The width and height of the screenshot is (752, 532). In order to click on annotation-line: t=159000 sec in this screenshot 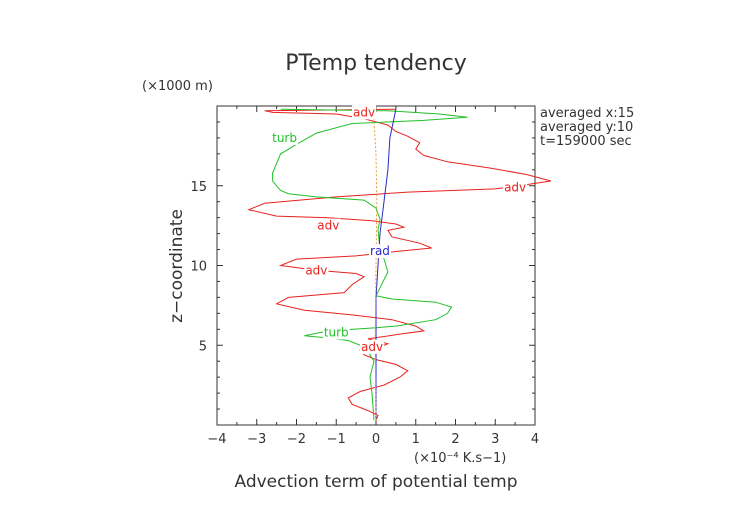, I will do `click(586, 141)`.